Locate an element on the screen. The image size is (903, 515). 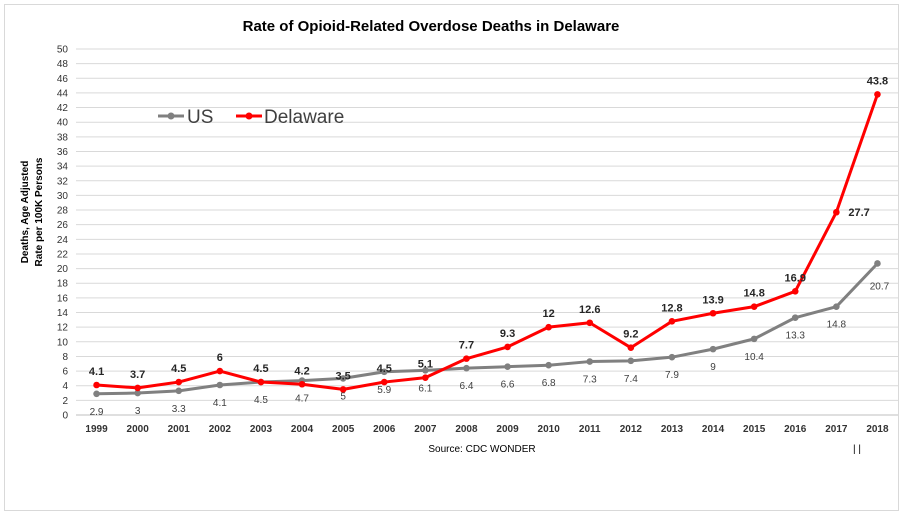
legend-delaware-label: Delaware is located at coordinates (304, 117).